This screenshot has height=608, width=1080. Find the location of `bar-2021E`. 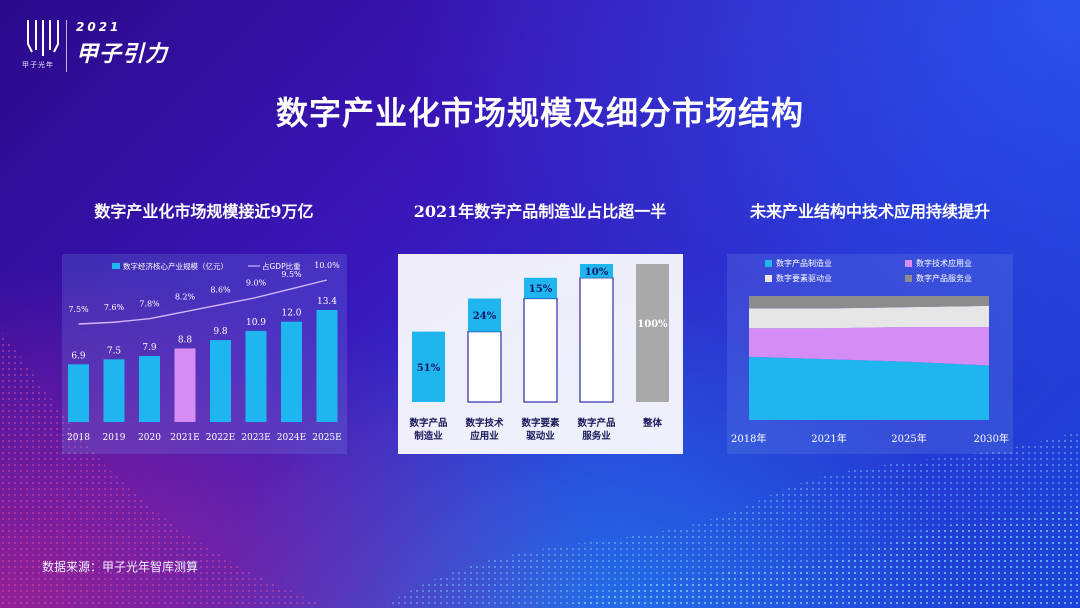

bar-2021E is located at coordinates (185, 385).